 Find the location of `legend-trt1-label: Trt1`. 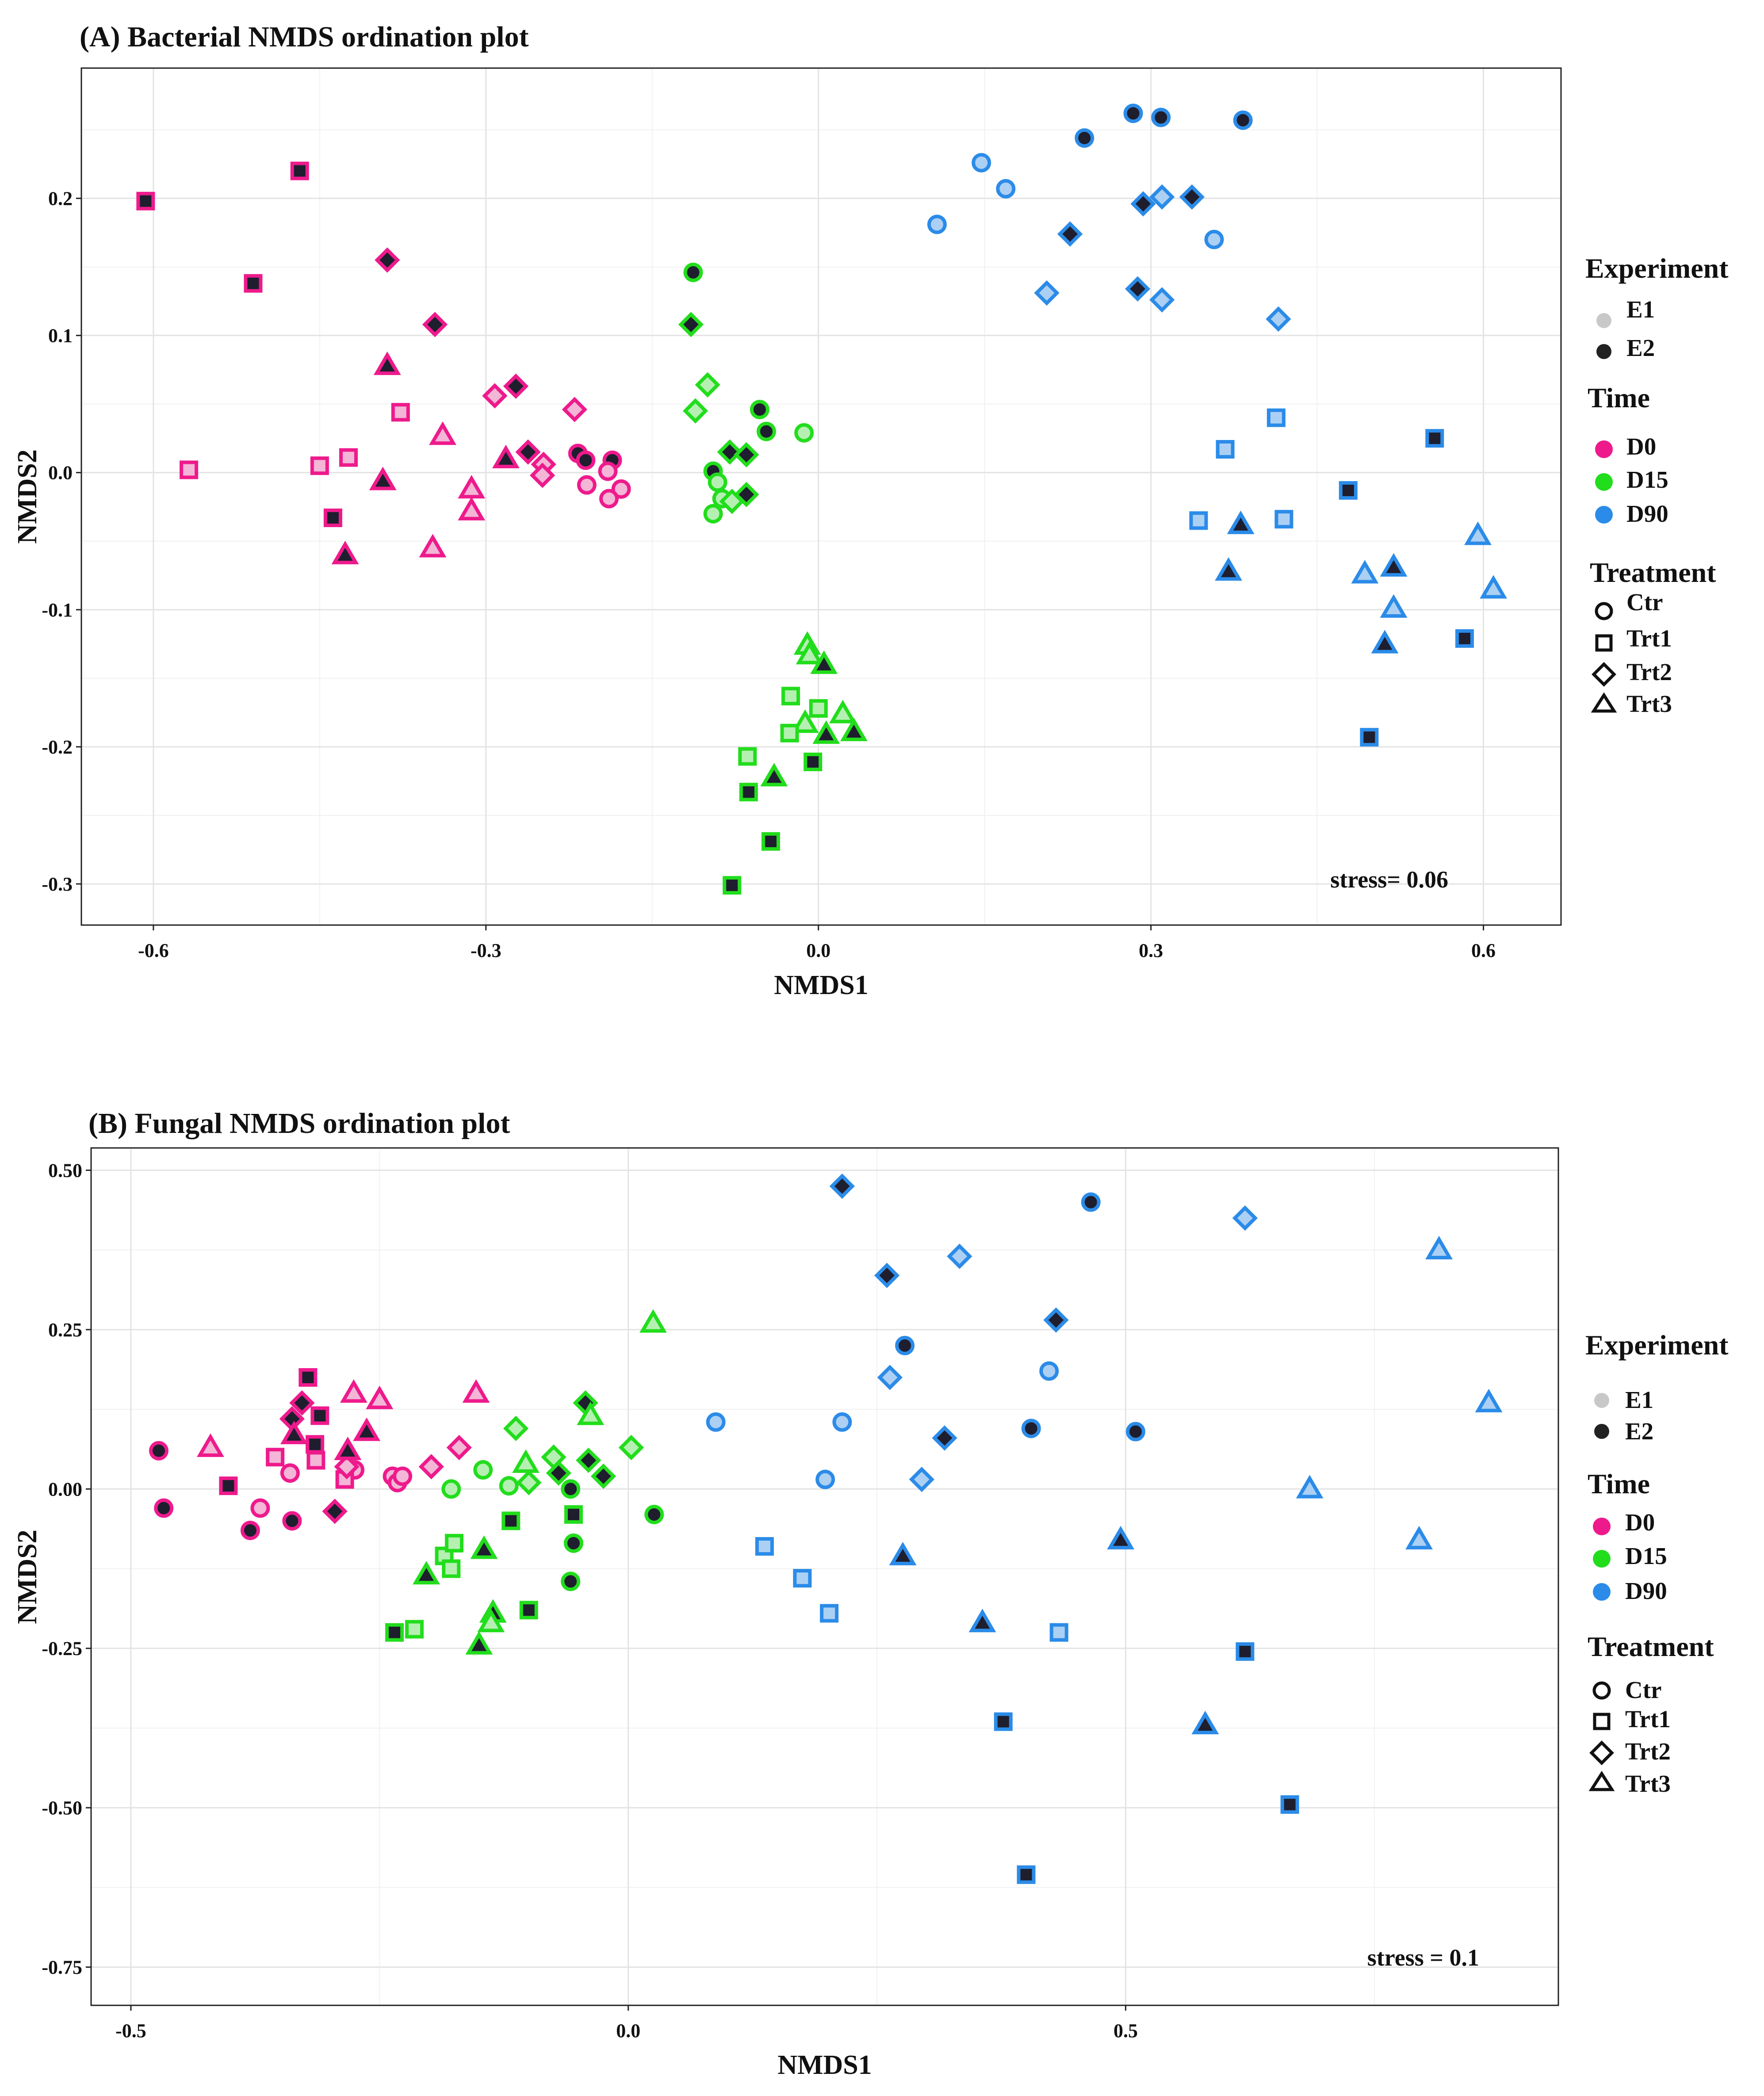

legend-trt1-label: Trt1 is located at coordinates (1649, 639).